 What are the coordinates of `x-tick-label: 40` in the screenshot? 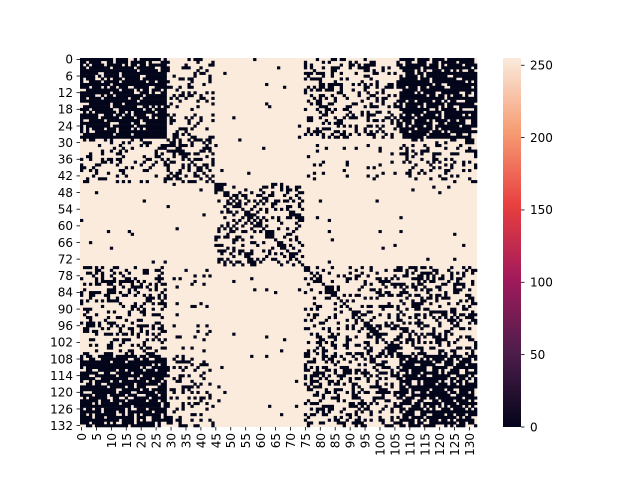 It's located at (201, 440).